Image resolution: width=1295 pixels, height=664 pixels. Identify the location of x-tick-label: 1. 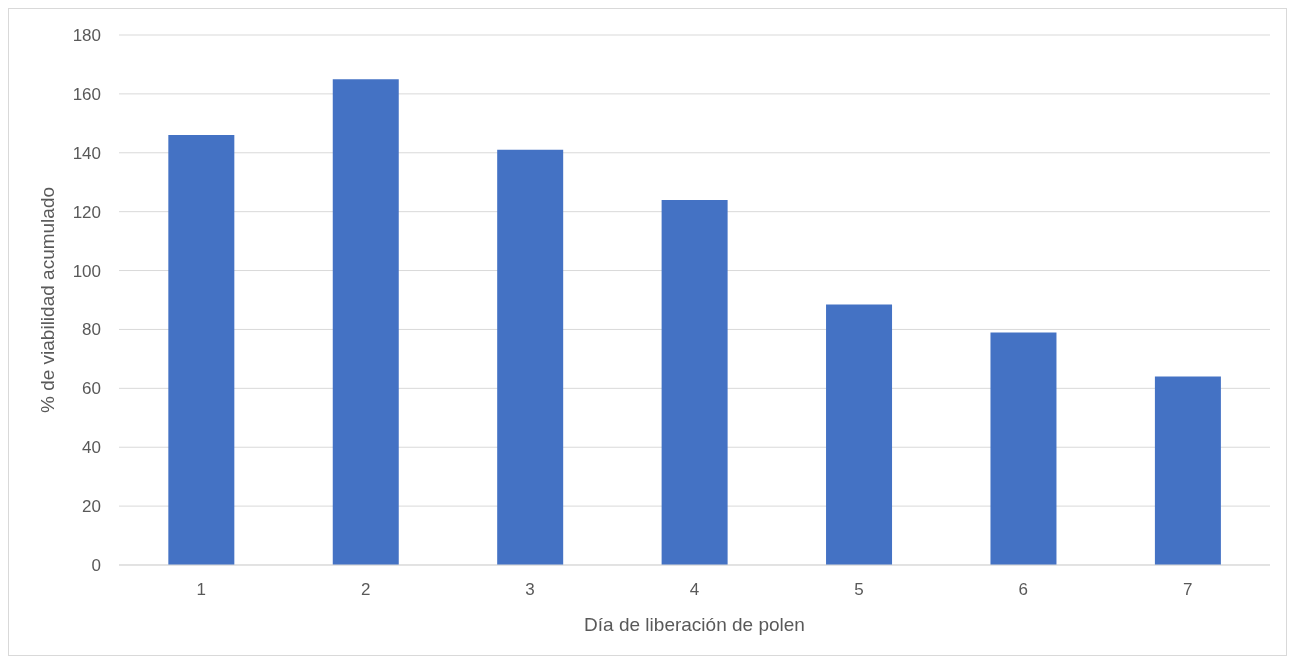
(201, 590).